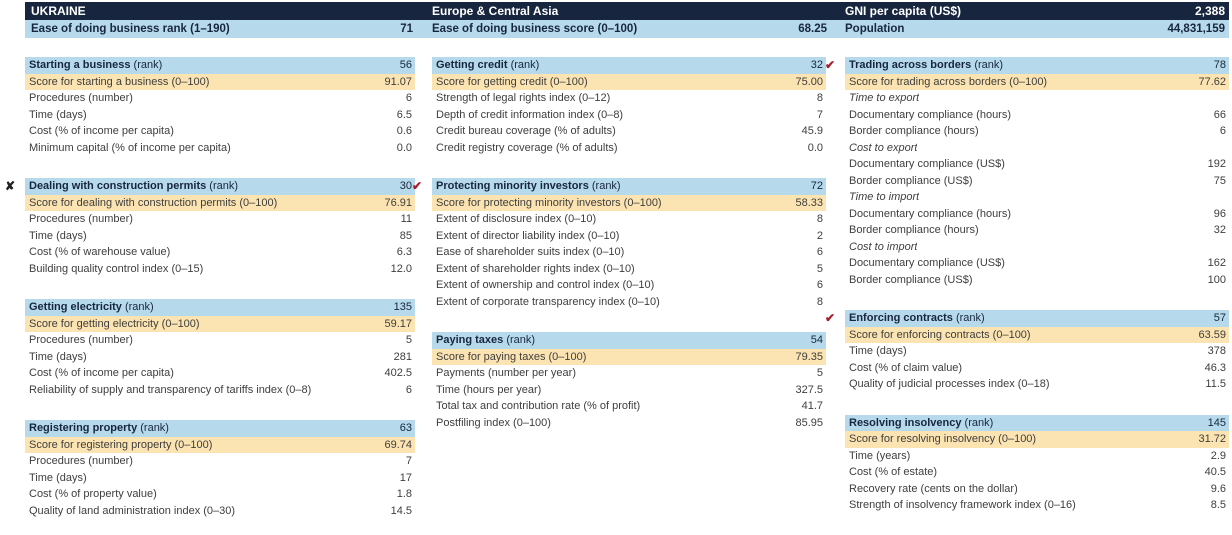 This screenshot has width=1232, height=535. What do you see at coordinates (1215, 367) in the screenshot?
I see `row-value: 46.3` at bounding box center [1215, 367].